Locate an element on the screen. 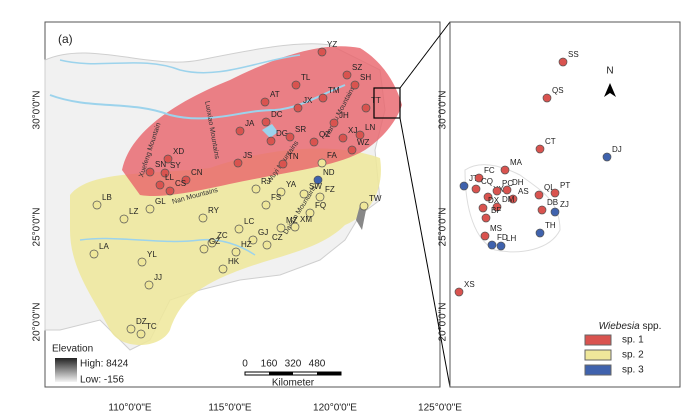  legend-swatch is located at coordinates (598, 370).